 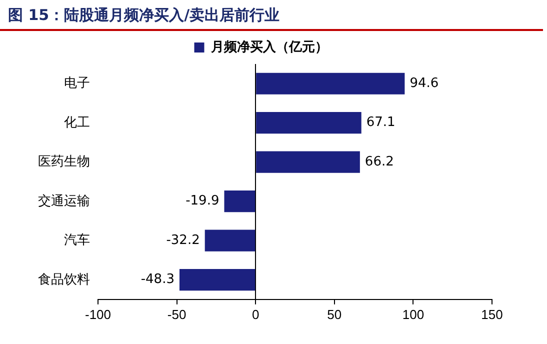 What do you see at coordinates (183, 240) in the screenshot?
I see `data-label: -32.2` at bounding box center [183, 240].